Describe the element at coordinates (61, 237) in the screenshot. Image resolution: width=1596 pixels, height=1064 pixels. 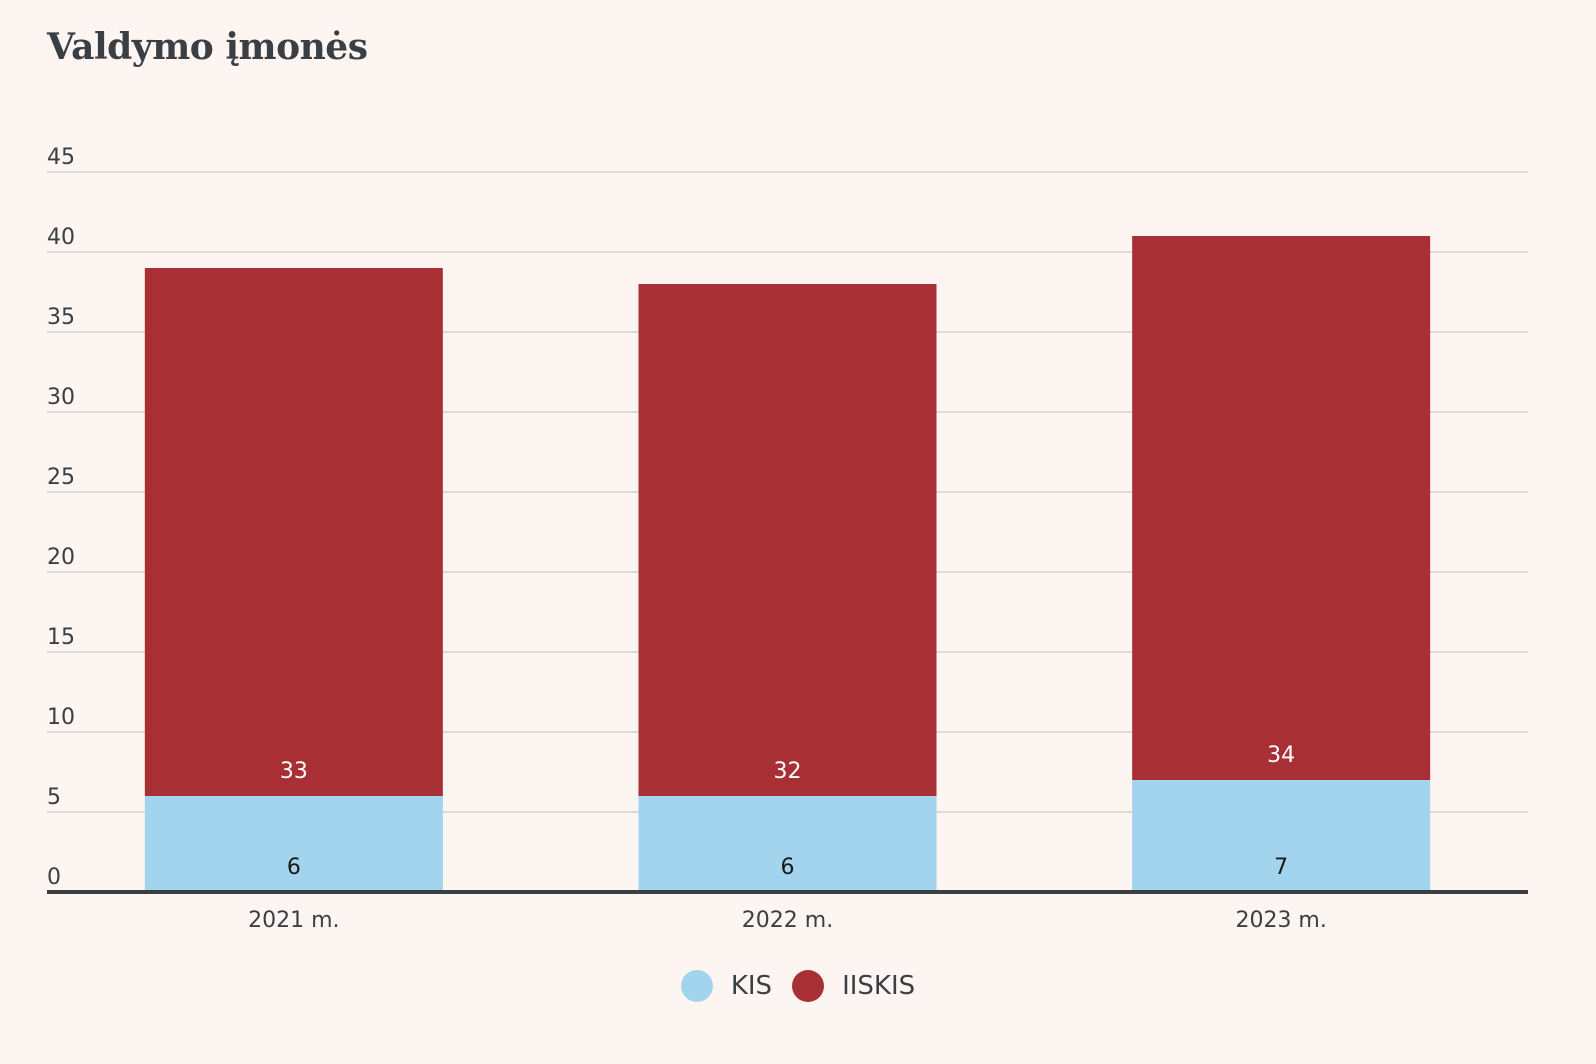
I see `y-tick-label: 40` at that location.